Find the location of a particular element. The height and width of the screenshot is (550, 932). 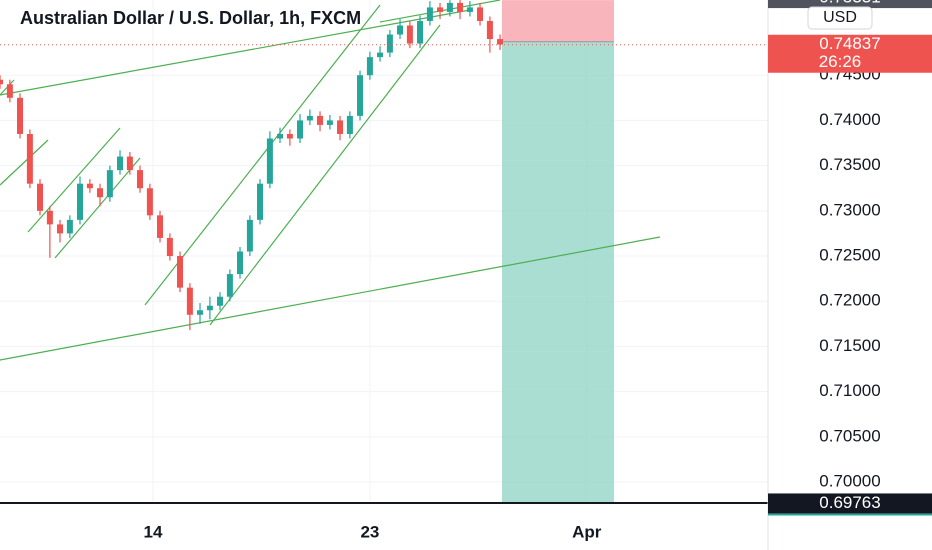

target-price-box is located at coordinates (850, 503).